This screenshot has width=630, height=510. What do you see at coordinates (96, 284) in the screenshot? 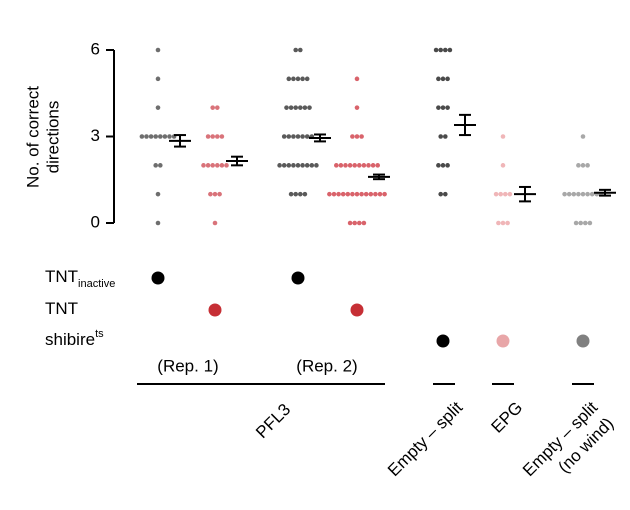
I see `condition-subscript: inactive` at bounding box center [96, 284].